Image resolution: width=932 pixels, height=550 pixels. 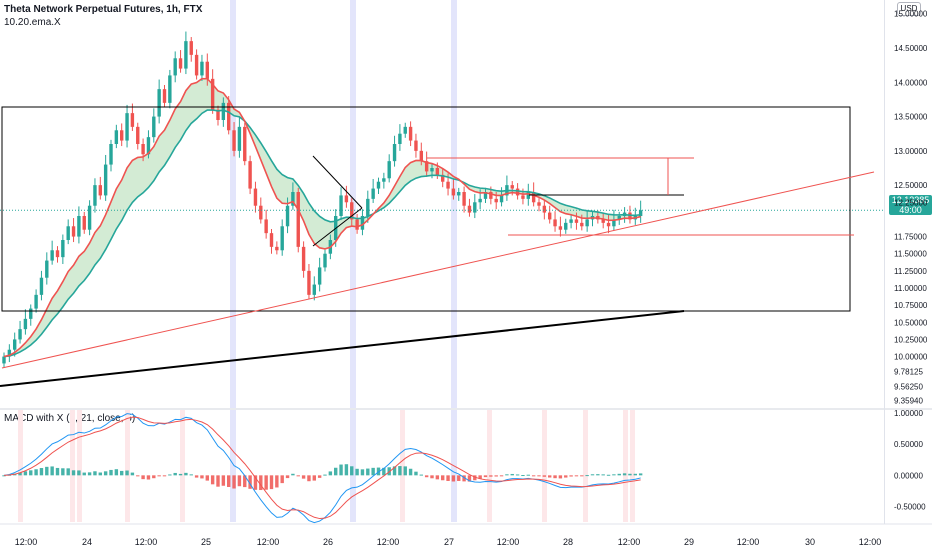 What do you see at coordinates (32, 22) in the screenshot?
I see `indicator-label: 10.20.ema.X` at bounding box center [32, 22].